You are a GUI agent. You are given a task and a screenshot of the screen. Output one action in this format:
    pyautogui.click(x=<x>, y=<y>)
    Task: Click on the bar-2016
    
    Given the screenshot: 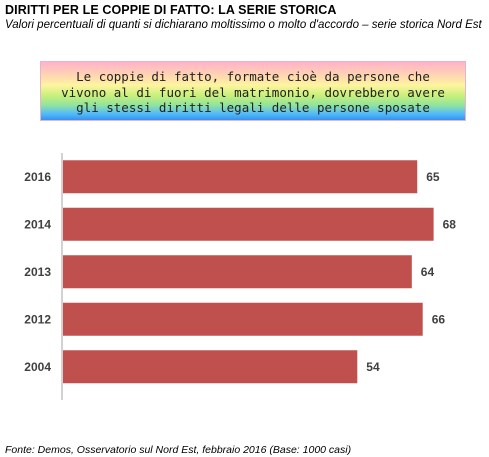 What is the action you would take?
    pyautogui.click(x=240, y=177)
    